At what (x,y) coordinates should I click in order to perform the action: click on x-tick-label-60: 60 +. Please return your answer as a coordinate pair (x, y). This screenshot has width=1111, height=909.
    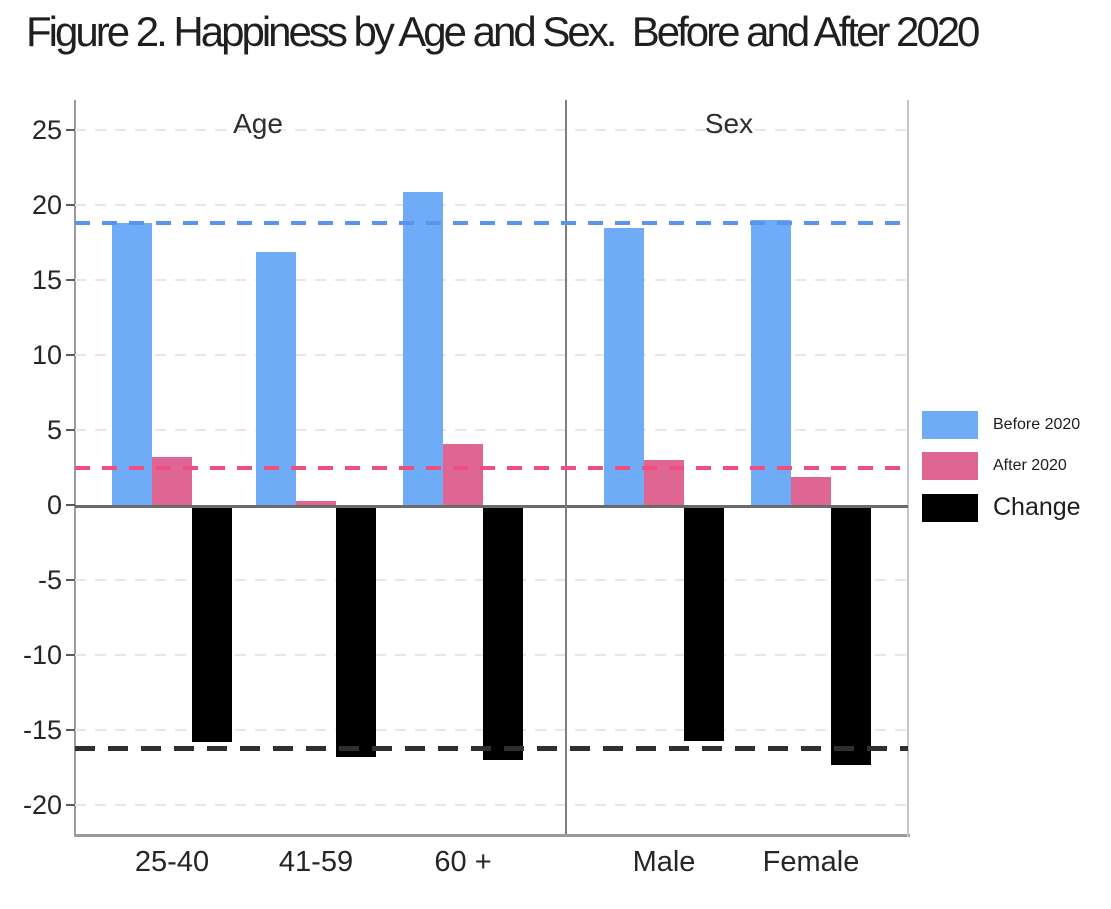
    Looking at the image, I should click on (463, 862).